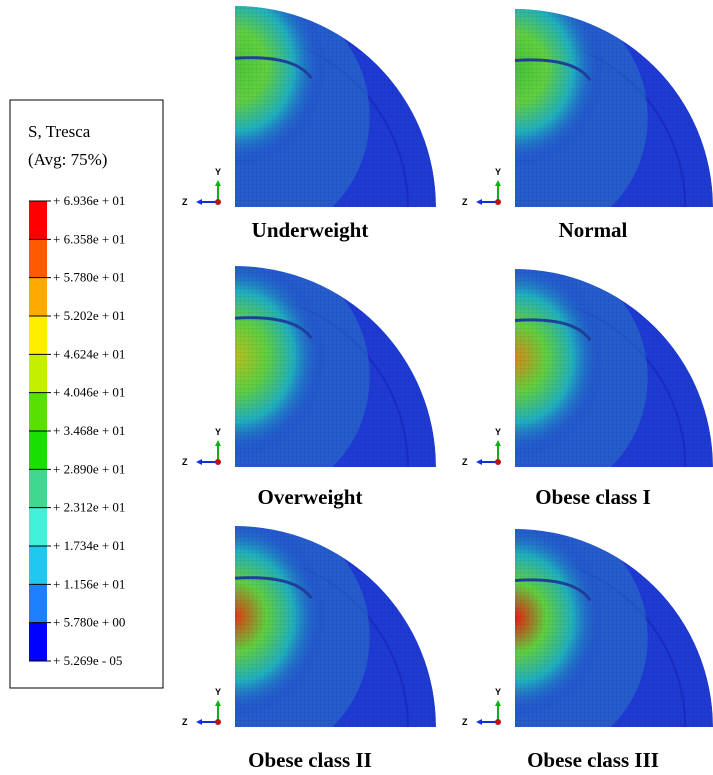 This screenshot has height=775, width=713. What do you see at coordinates (310, 497) in the screenshot?
I see `panel-label: Overweight` at bounding box center [310, 497].